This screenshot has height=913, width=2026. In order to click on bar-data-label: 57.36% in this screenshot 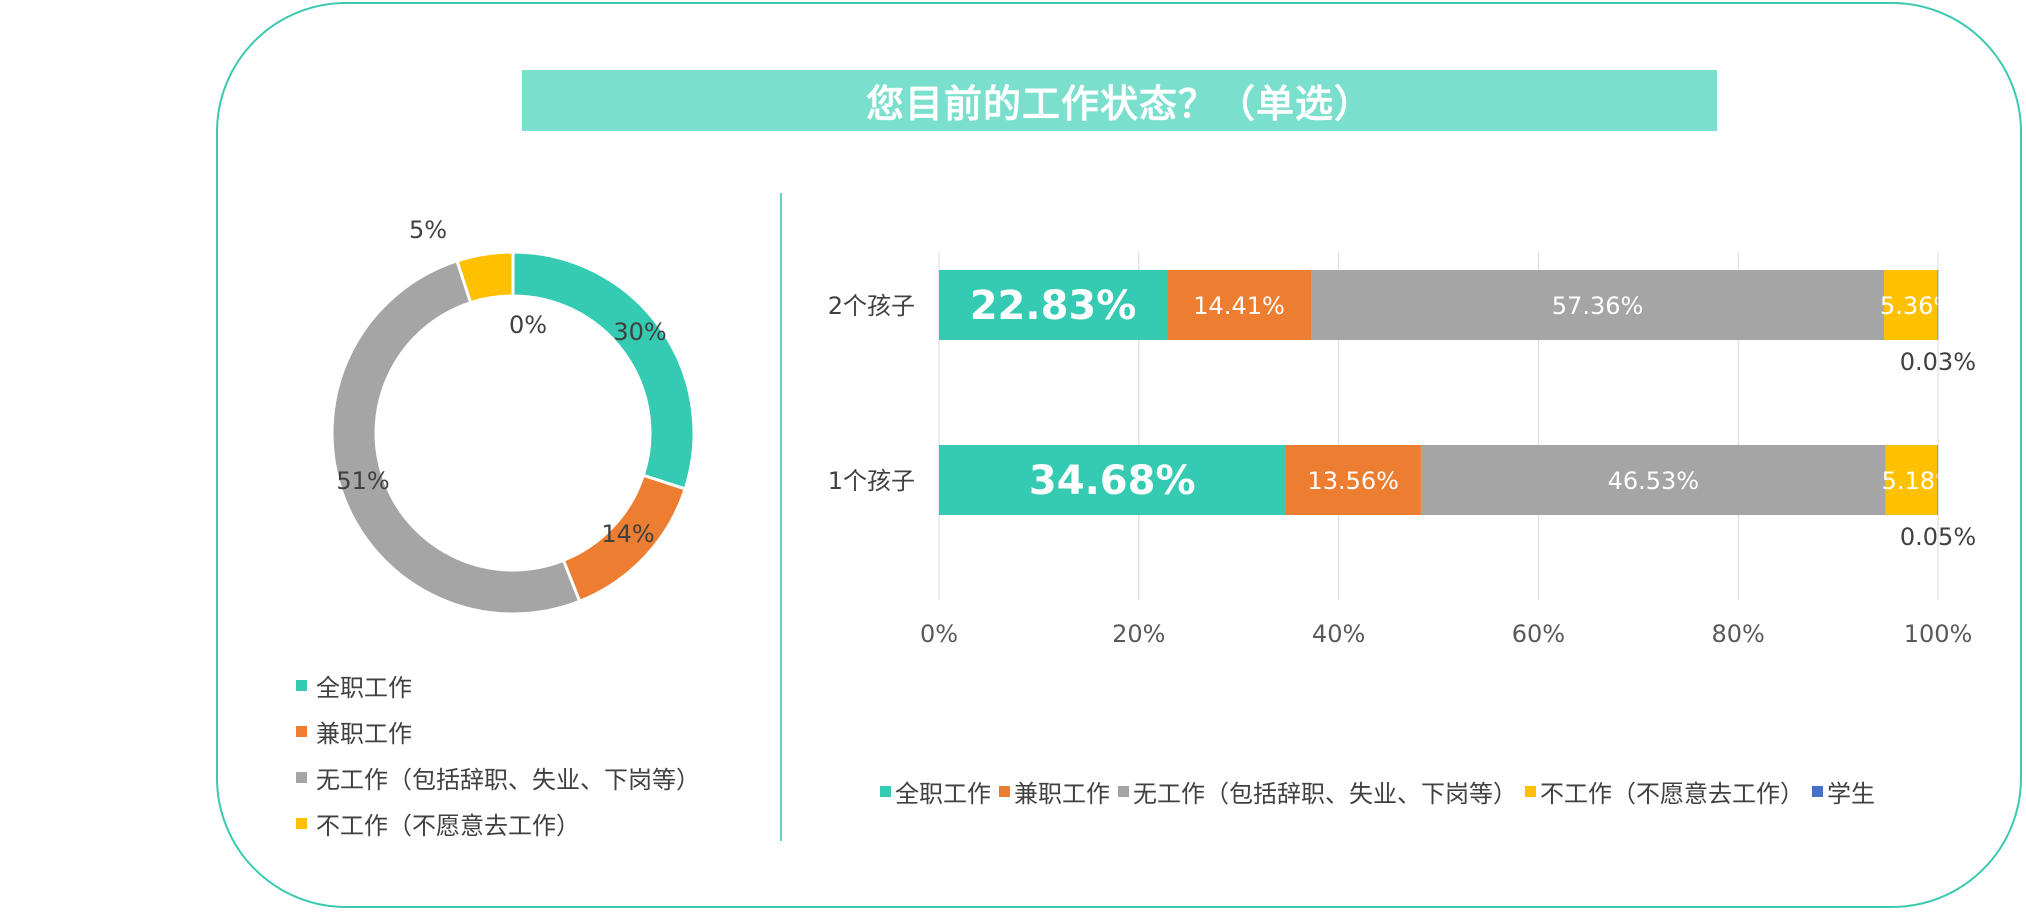, I will do `click(1598, 306)`.